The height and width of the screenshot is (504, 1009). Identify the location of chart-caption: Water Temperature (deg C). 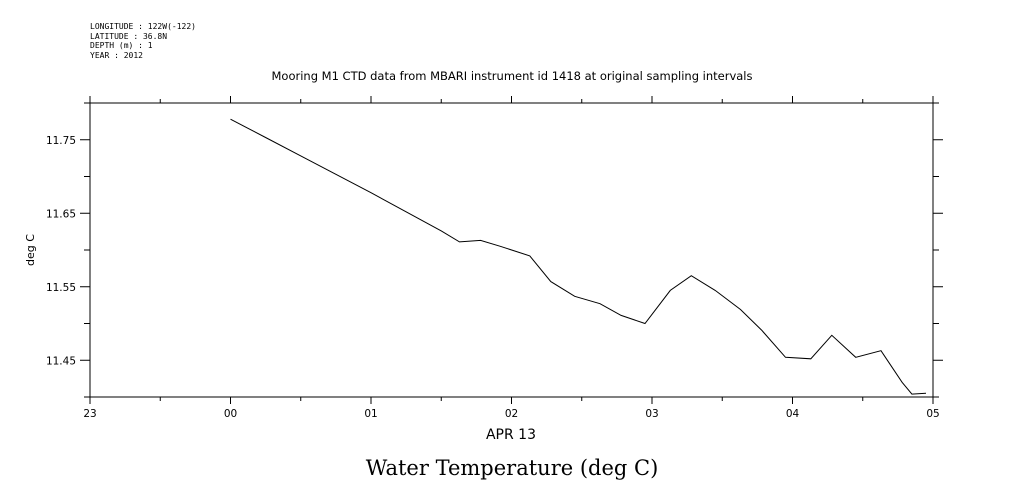
(512, 468).